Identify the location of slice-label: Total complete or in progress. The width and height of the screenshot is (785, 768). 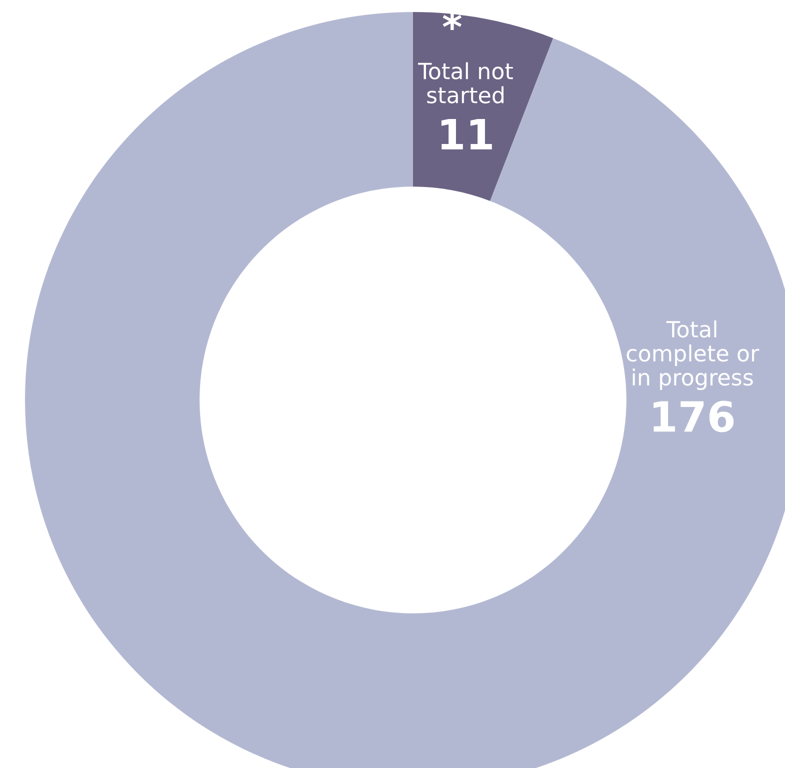
(693, 355).